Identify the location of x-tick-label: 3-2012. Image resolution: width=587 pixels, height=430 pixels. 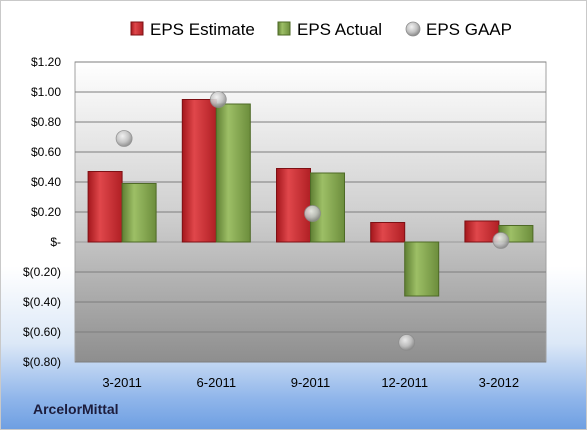
(499, 382).